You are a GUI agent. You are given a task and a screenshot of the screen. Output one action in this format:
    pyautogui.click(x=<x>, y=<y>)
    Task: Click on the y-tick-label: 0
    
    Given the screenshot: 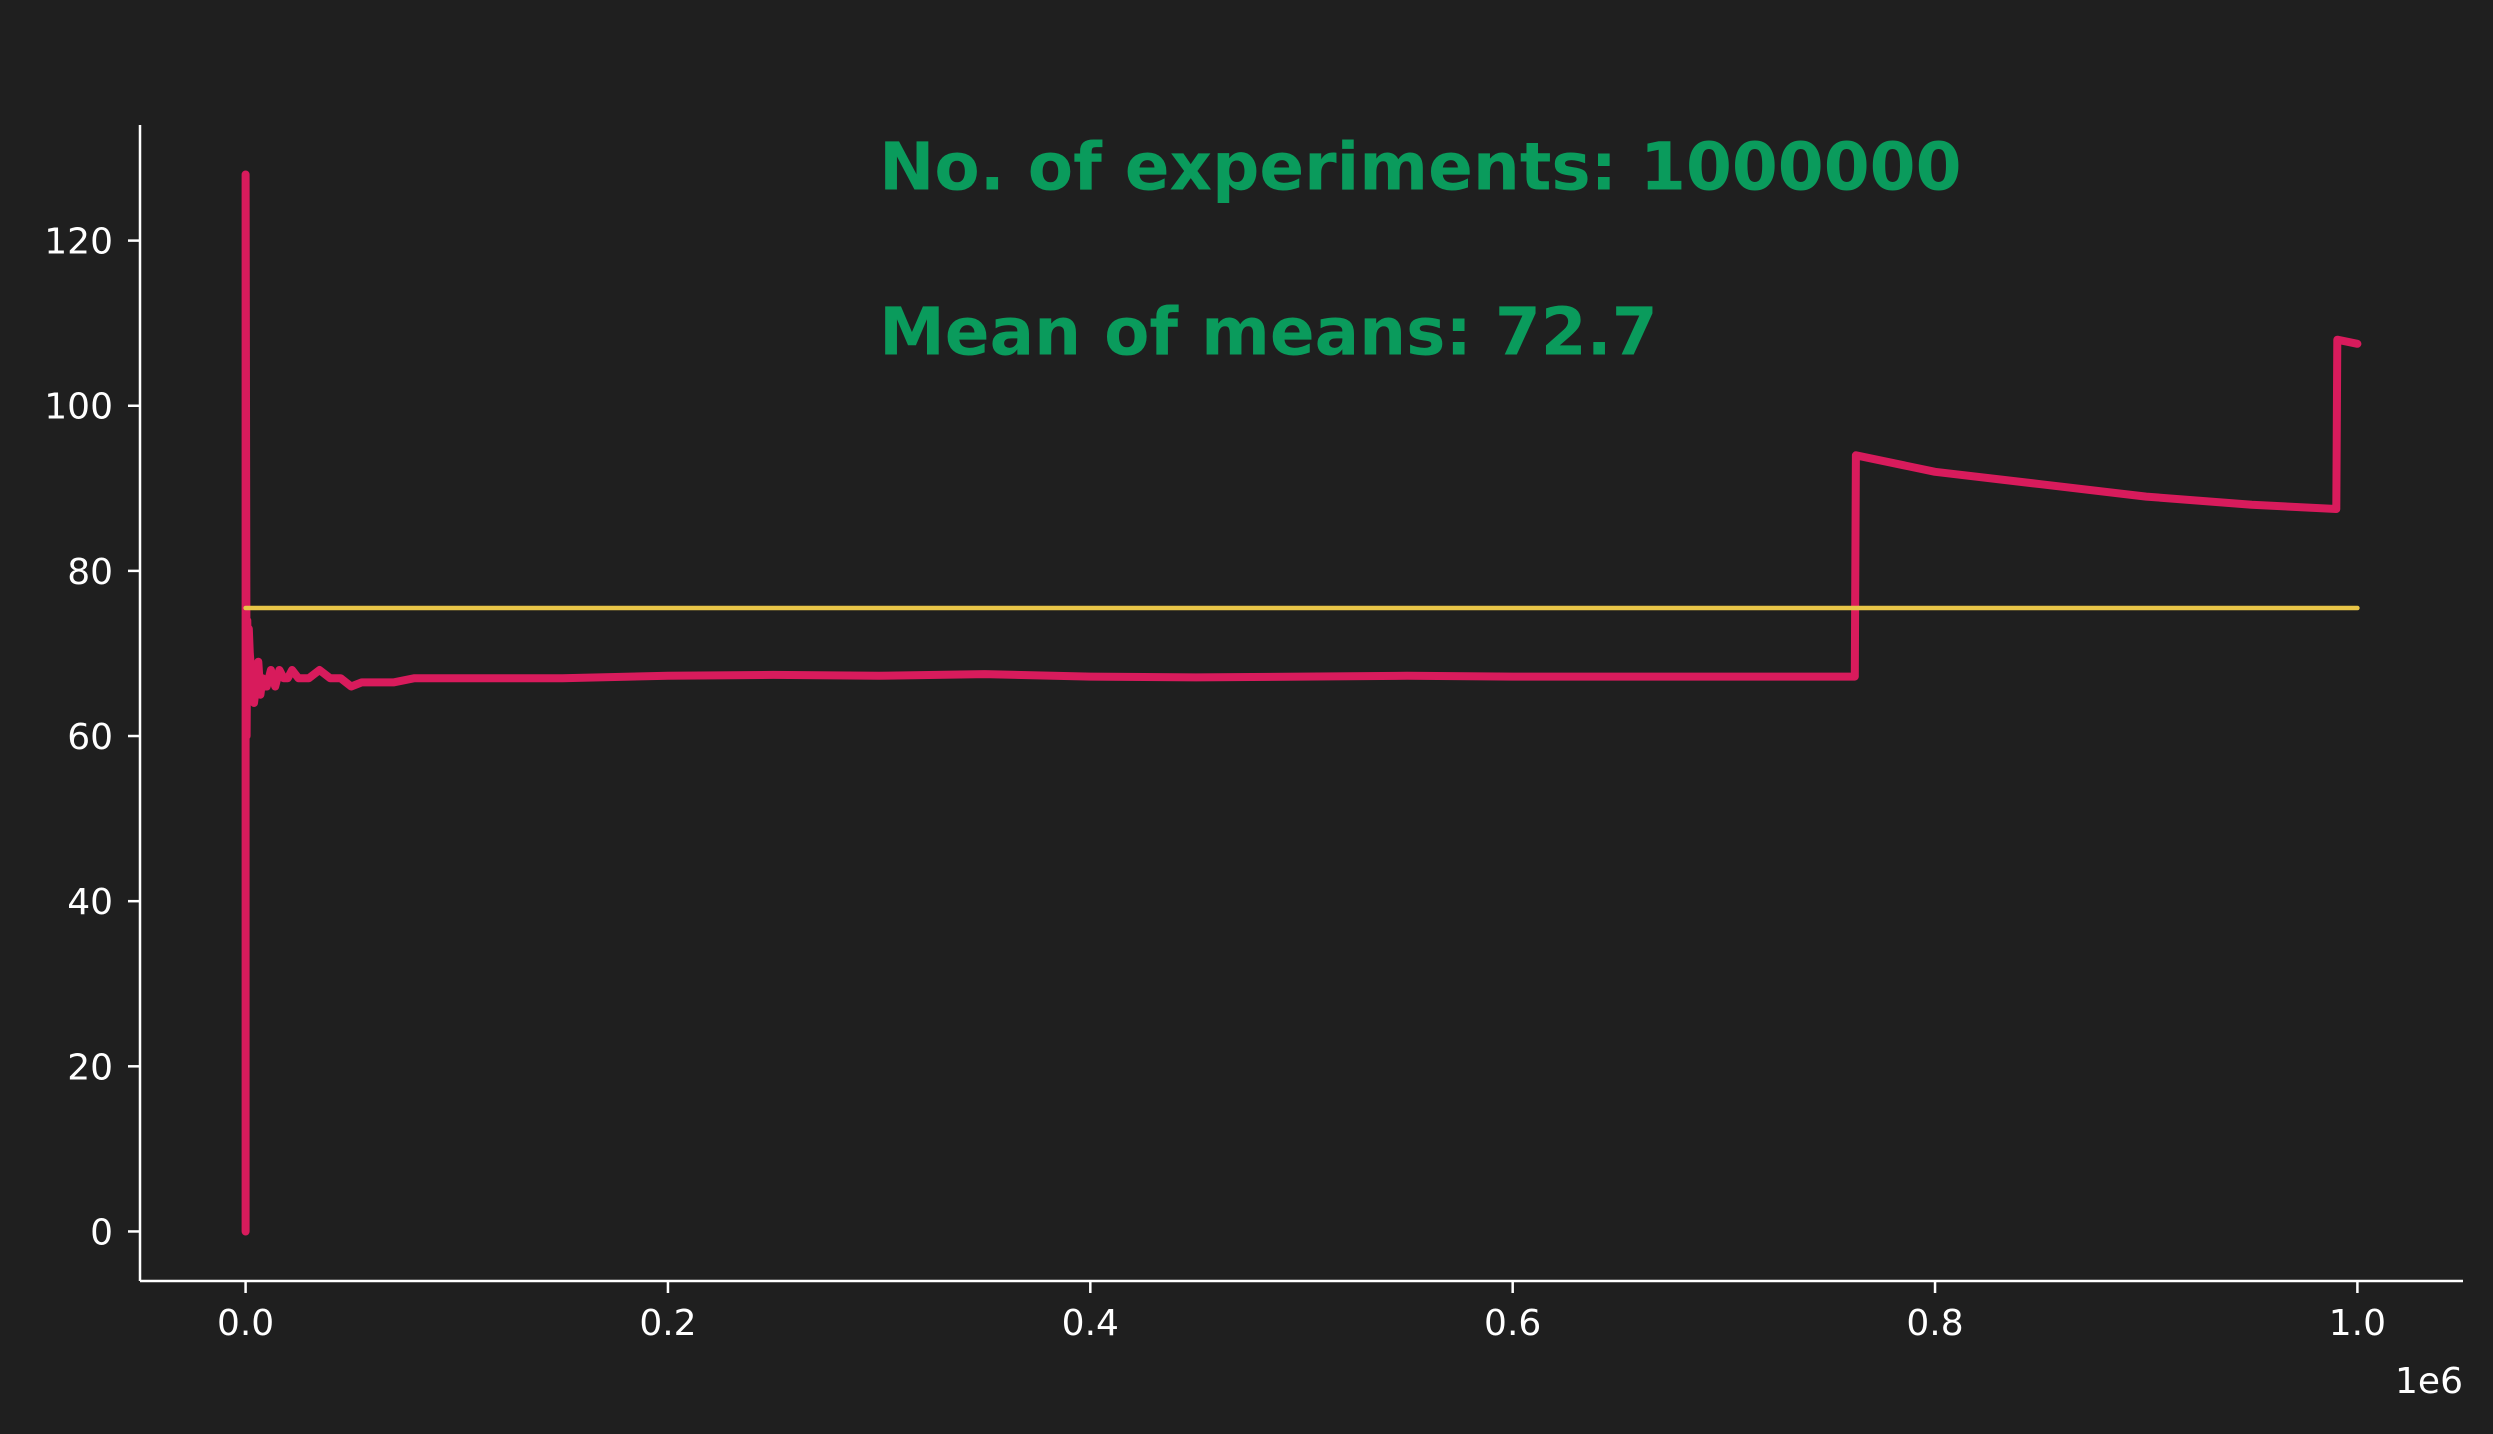 What is the action you would take?
    pyautogui.click(x=101, y=1232)
    